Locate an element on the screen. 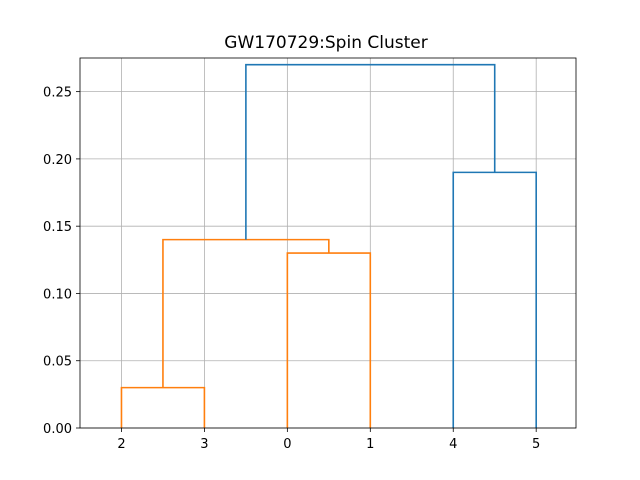 Image resolution: width=640 pixels, height=480 pixels. y-tick-label: 0.05 is located at coordinates (57, 362).